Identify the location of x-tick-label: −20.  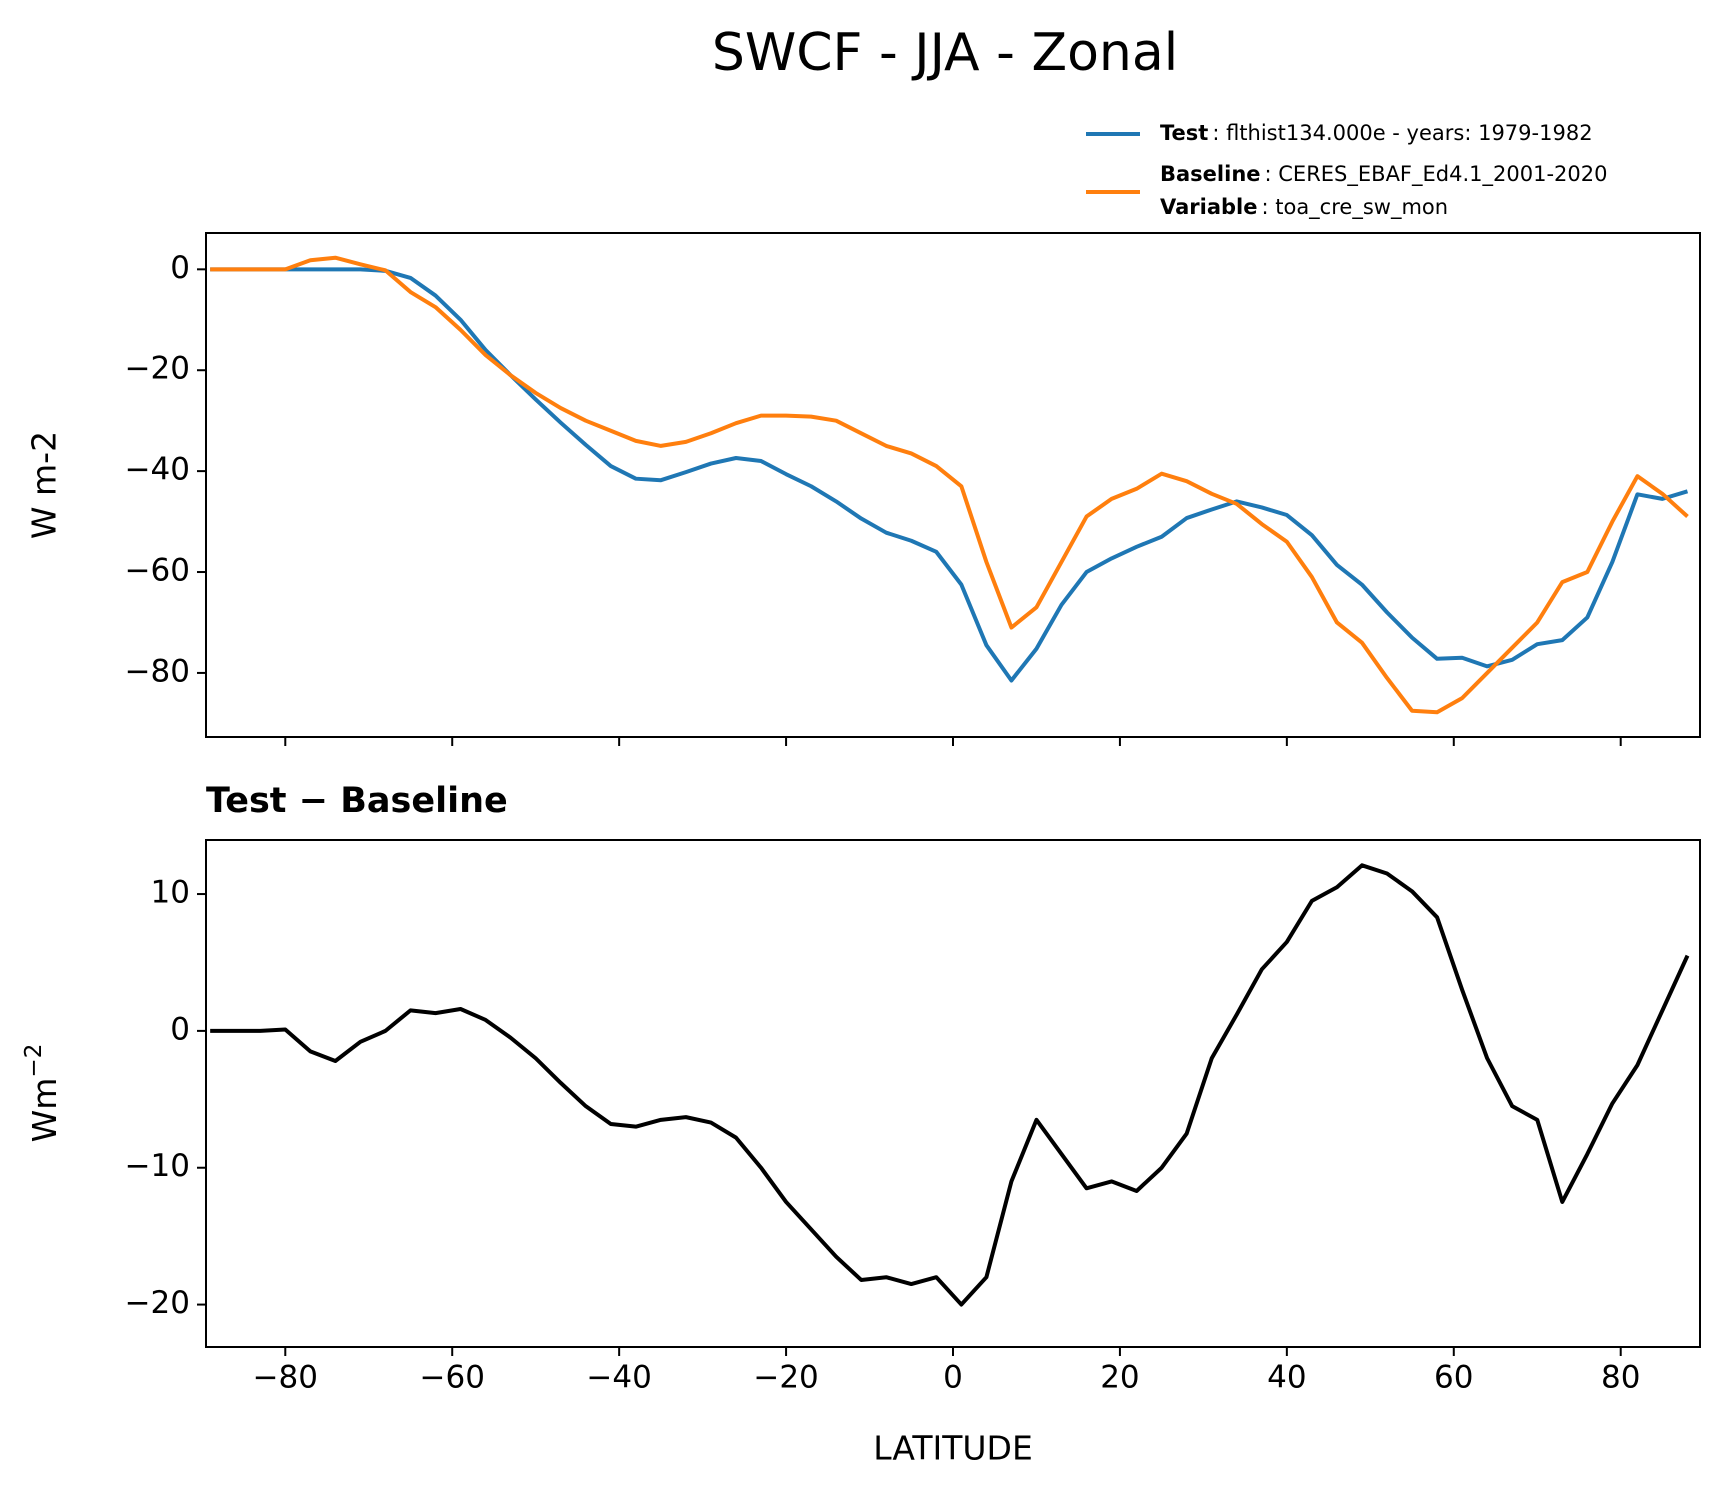
(785, 1378).